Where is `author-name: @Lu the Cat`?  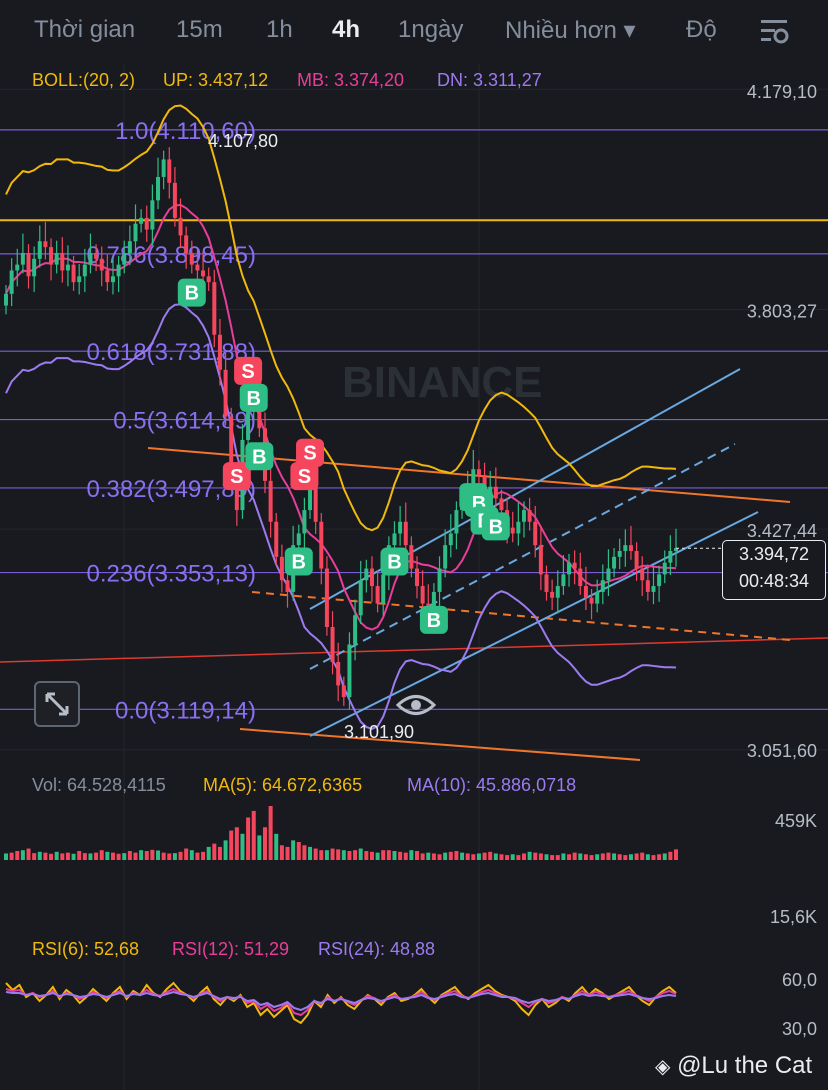
author-name: @Lu the Cat is located at coordinates (745, 1065).